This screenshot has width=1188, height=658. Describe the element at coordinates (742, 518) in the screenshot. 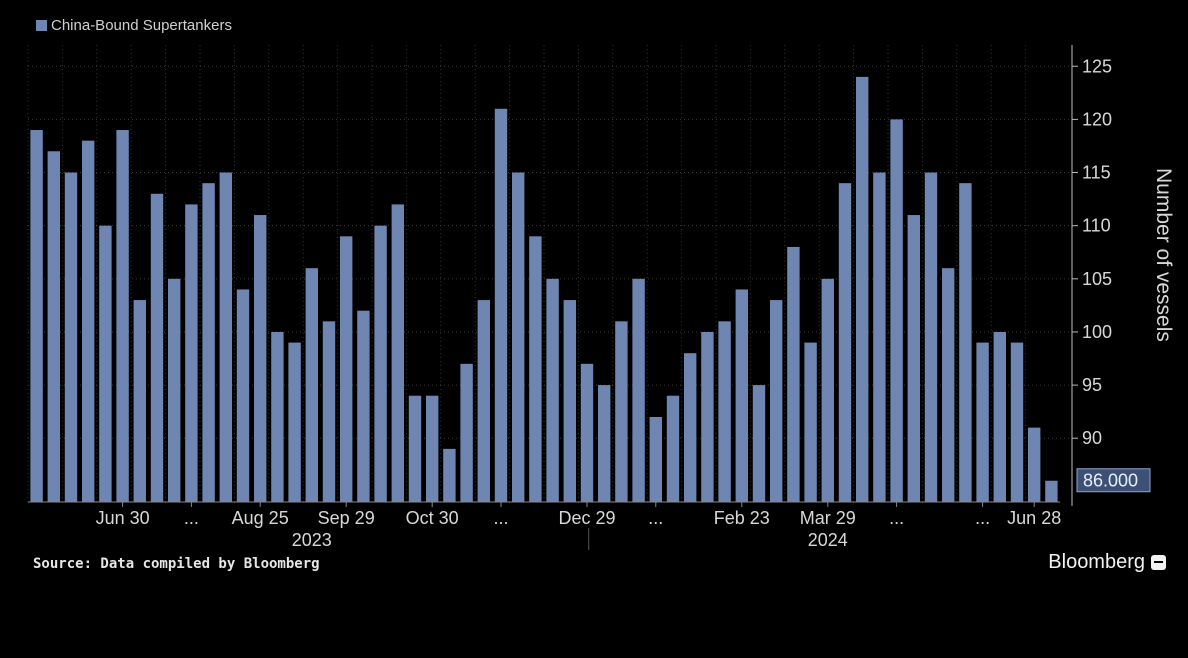

I see `x-tick-label: Feb 23` at that location.